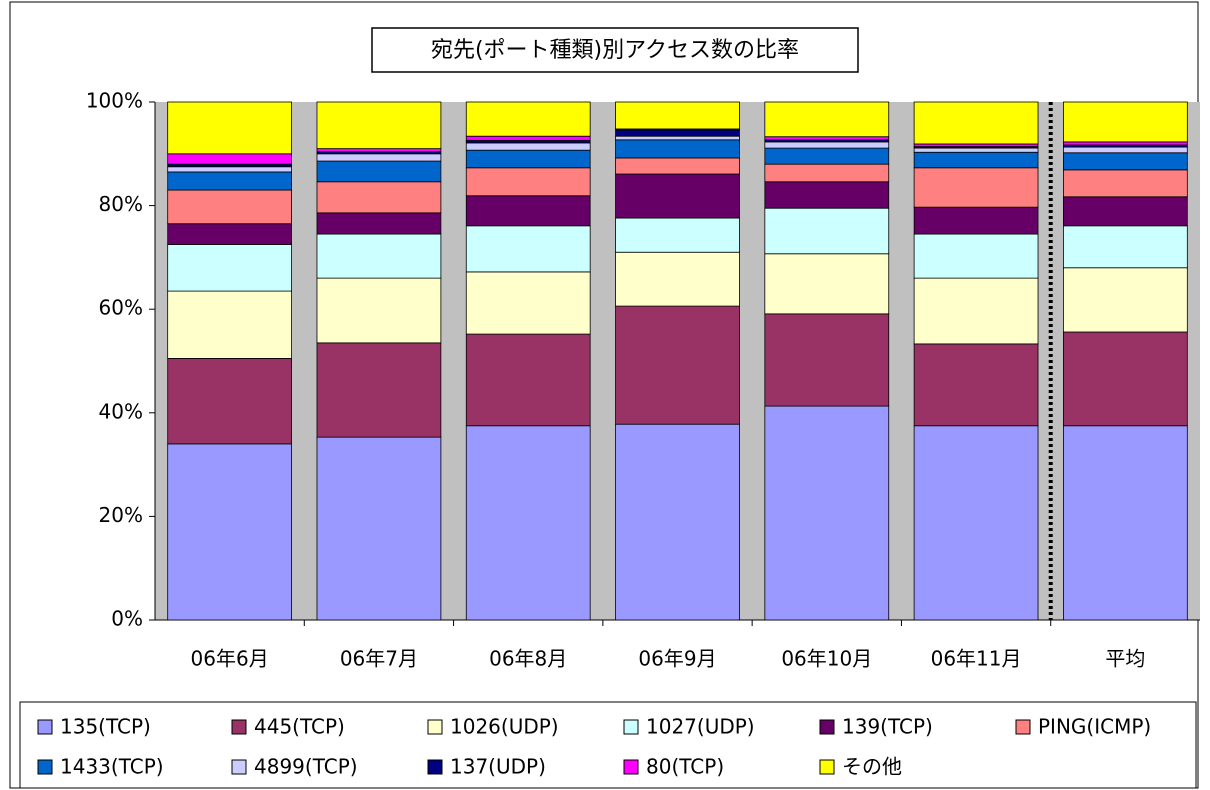  What do you see at coordinates (127, 619) in the screenshot?
I see `y-tick-label: 0%` at bounding box center [127, 619].